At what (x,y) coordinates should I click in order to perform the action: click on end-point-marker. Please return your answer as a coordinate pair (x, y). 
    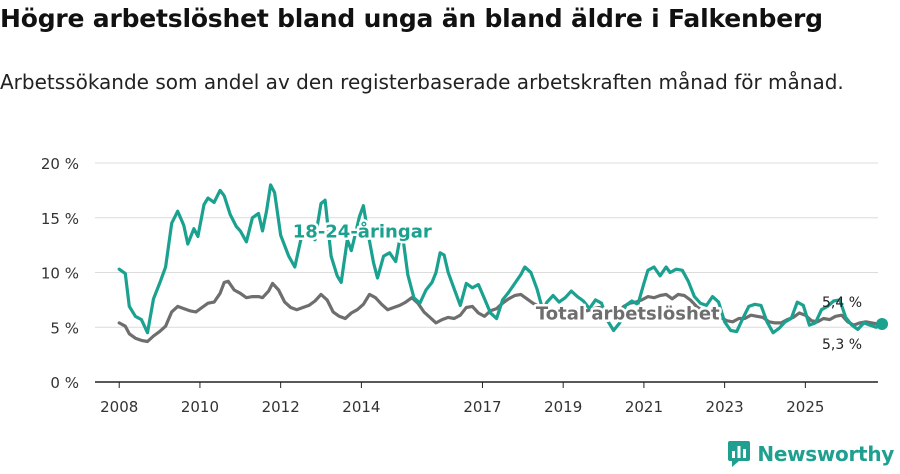
    Looking at the image, I should click on (882, 323).